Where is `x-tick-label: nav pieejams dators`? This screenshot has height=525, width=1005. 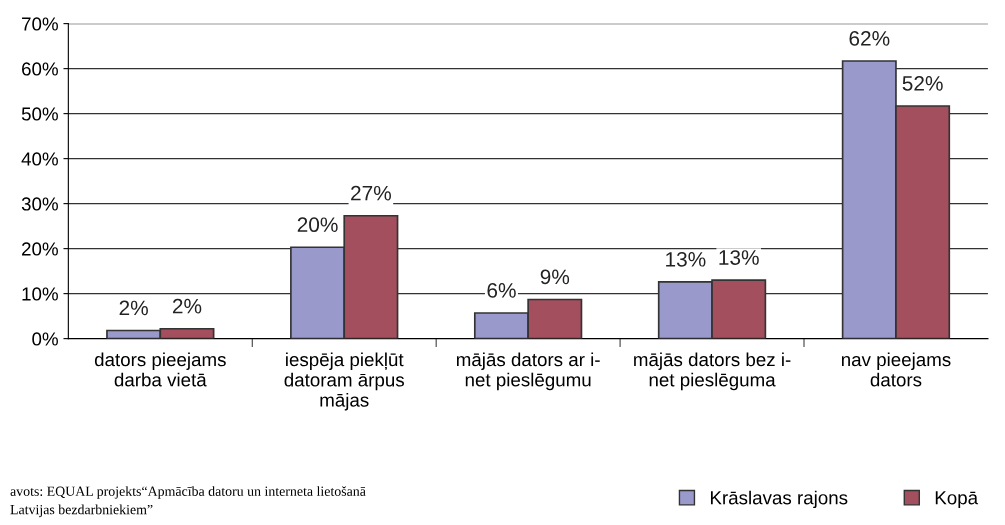 x-tick-label: nav pieejams dators is located at coordinates (896, 369).